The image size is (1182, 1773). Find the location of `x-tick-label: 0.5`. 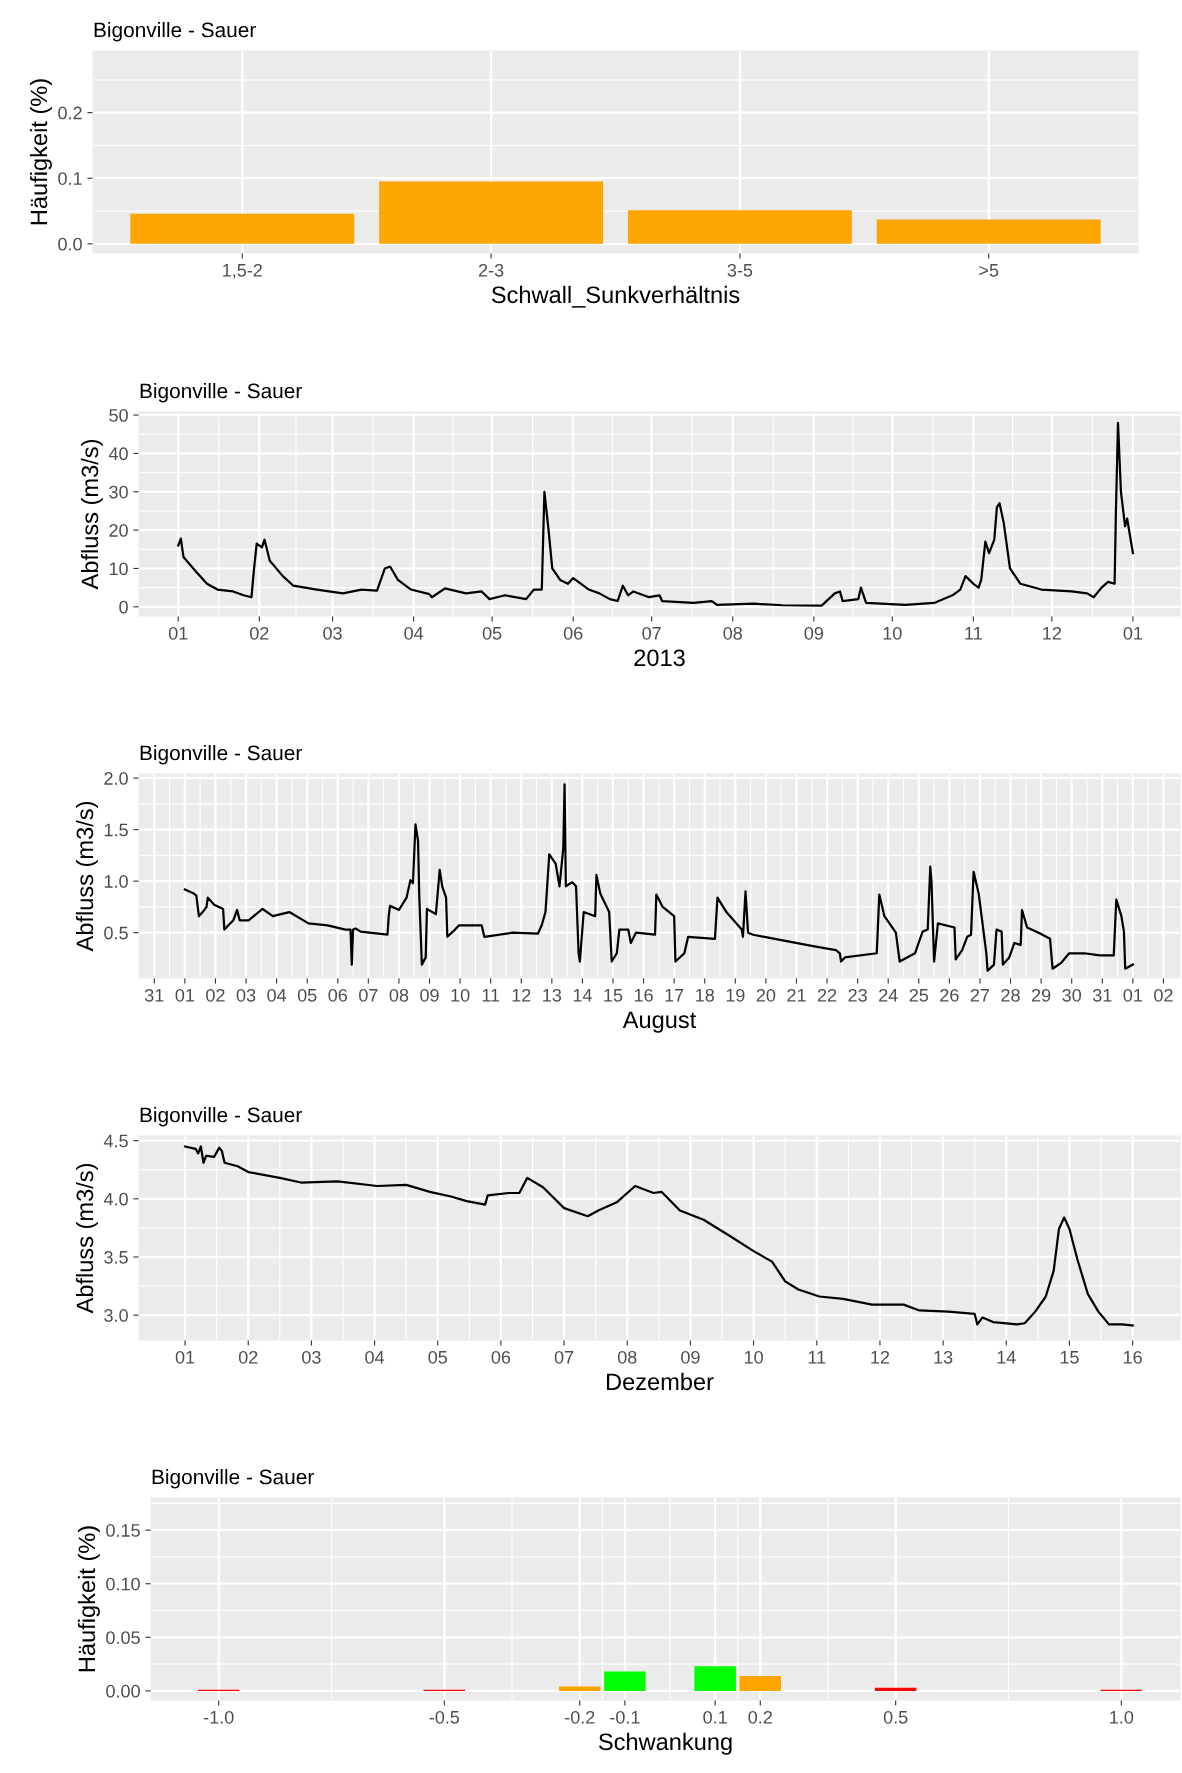

x-tick-label: 0.5 is located at coordinates (895, 1717).